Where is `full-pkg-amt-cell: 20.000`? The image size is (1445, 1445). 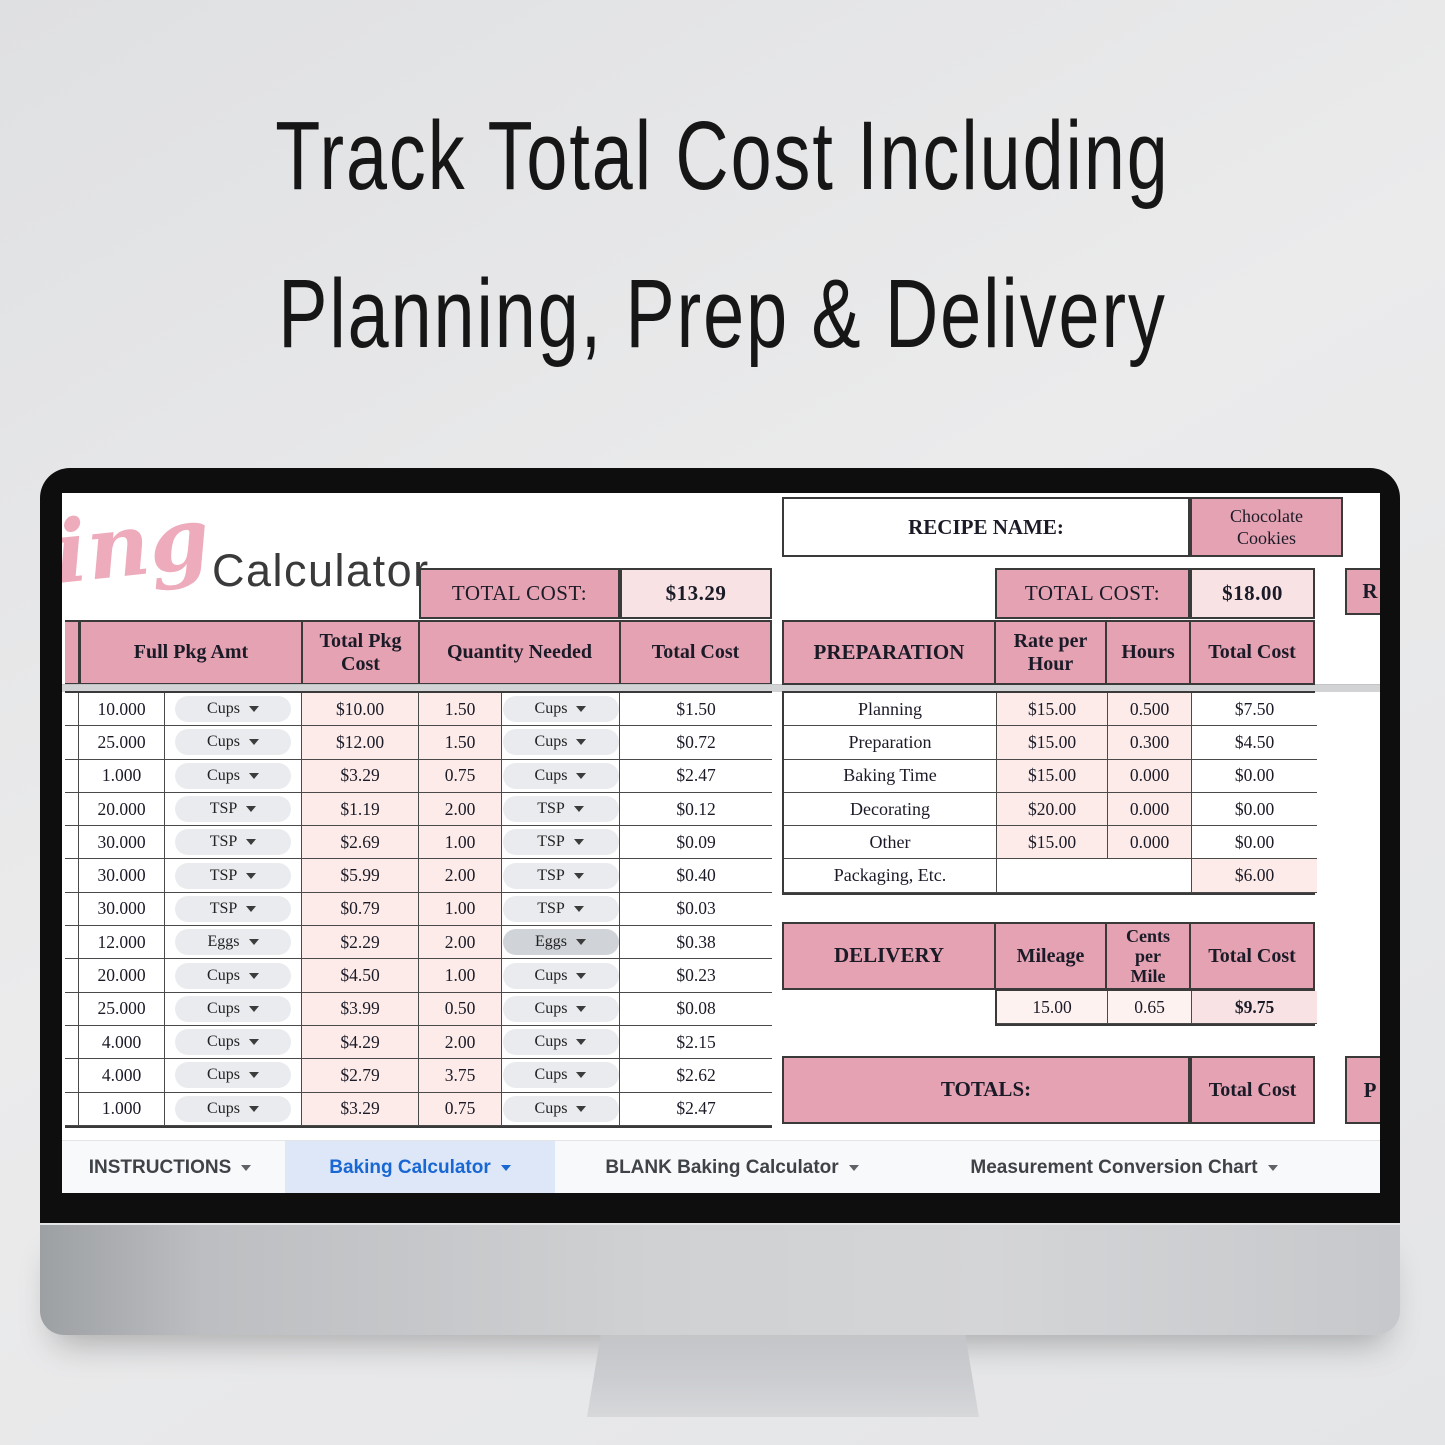 full-pkg-amt-cell: 20.000 is located at coordinates (122, 976).